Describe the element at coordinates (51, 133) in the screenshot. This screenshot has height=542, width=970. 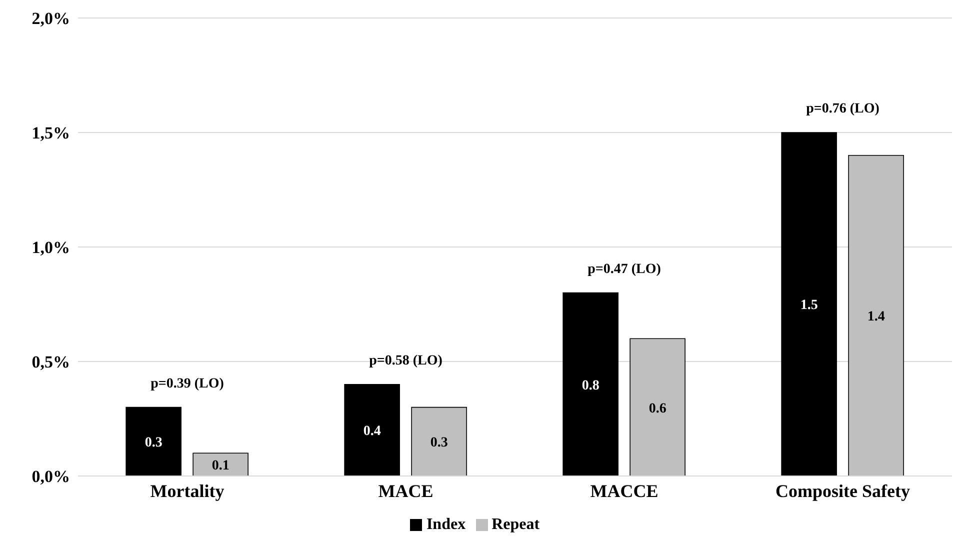
I see `y-tick-label: 1,5%` at that location.